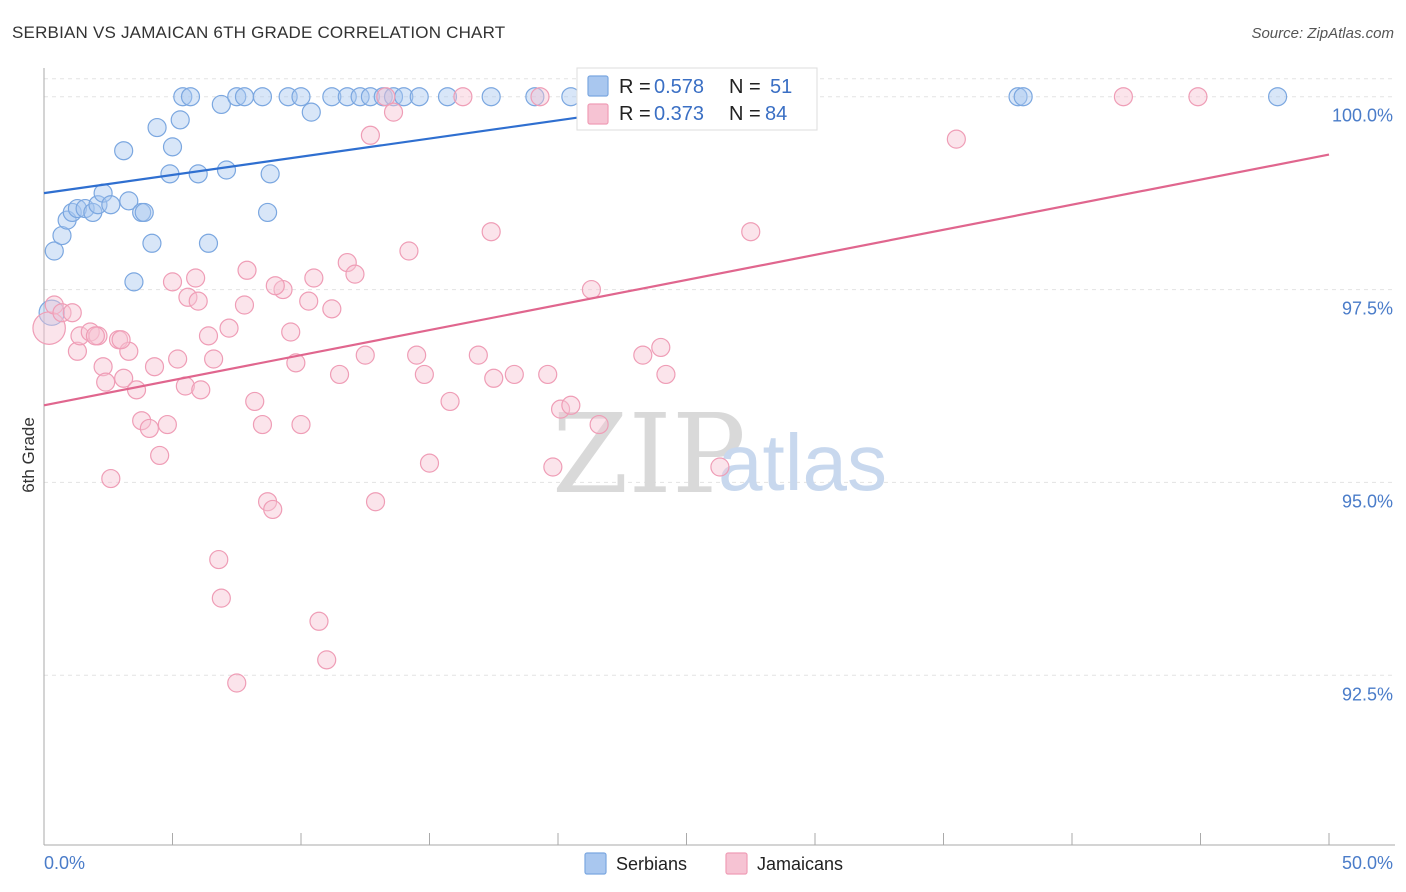  What do you see at coordinates (713, 863) in the screenshot?
I see `series-legend: Serbians Jamaicans` at bounding box center [713, 863].